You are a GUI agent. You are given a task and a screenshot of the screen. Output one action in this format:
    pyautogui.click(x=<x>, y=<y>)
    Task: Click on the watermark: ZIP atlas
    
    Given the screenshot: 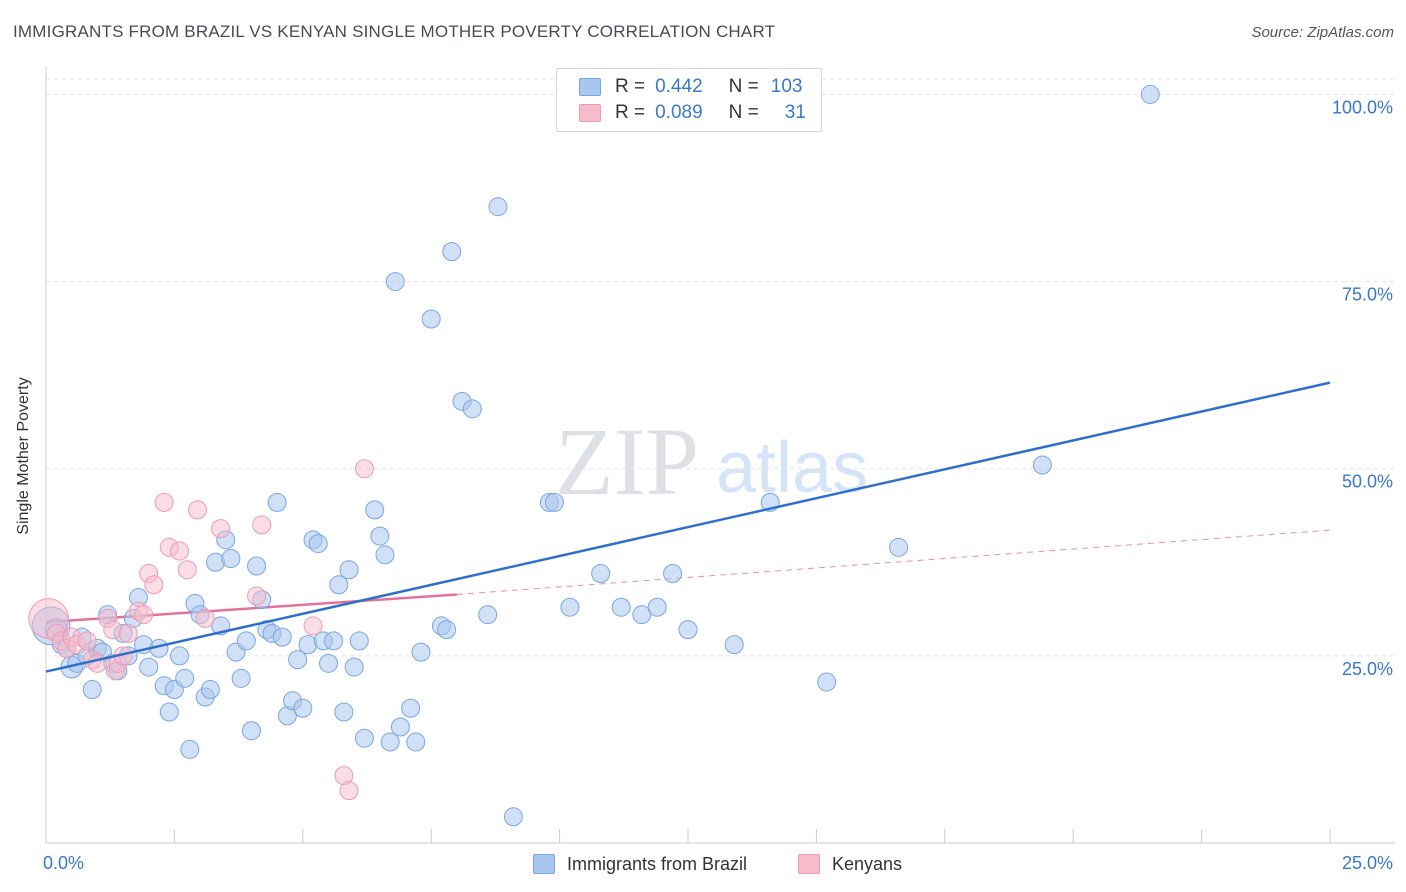 What is the action you would take?
    pyautogui.click(x=711, y=461)
    